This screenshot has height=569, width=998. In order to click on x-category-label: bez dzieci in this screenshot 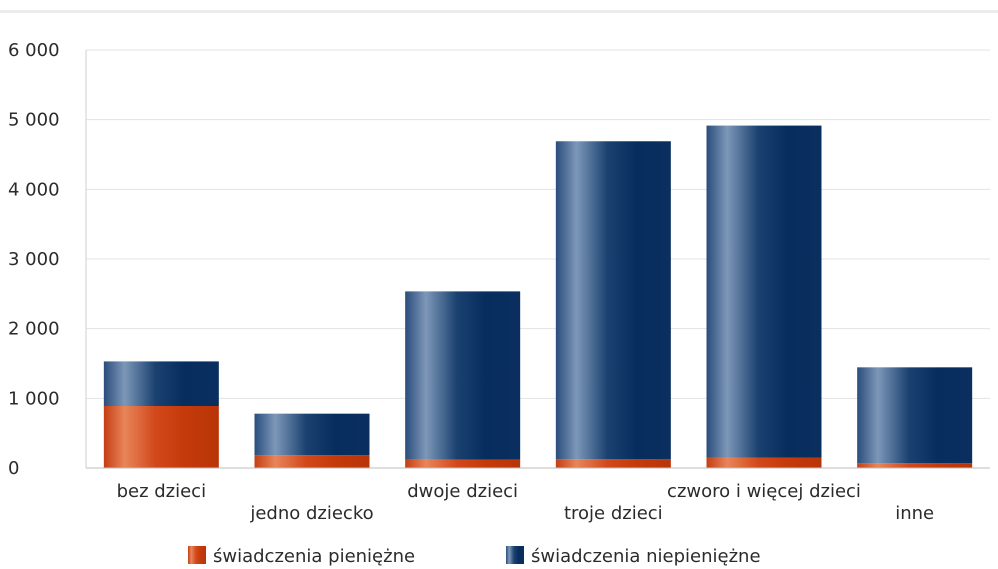, I will do `click(162, 491)`.